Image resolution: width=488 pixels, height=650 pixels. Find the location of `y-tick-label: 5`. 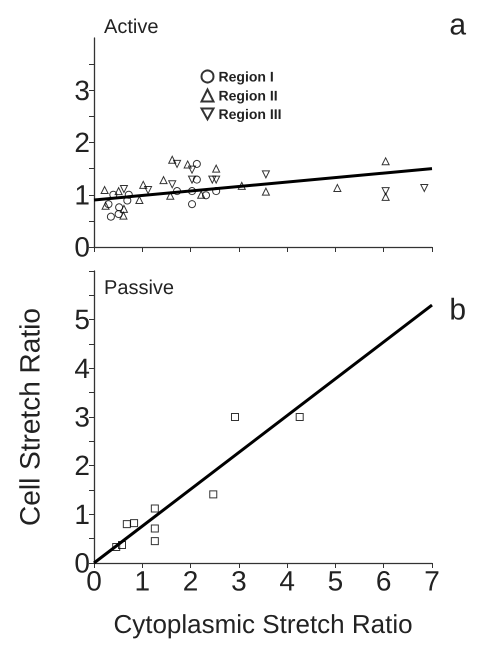

y-tick-label: 5 is located at coordinates (82, 320).